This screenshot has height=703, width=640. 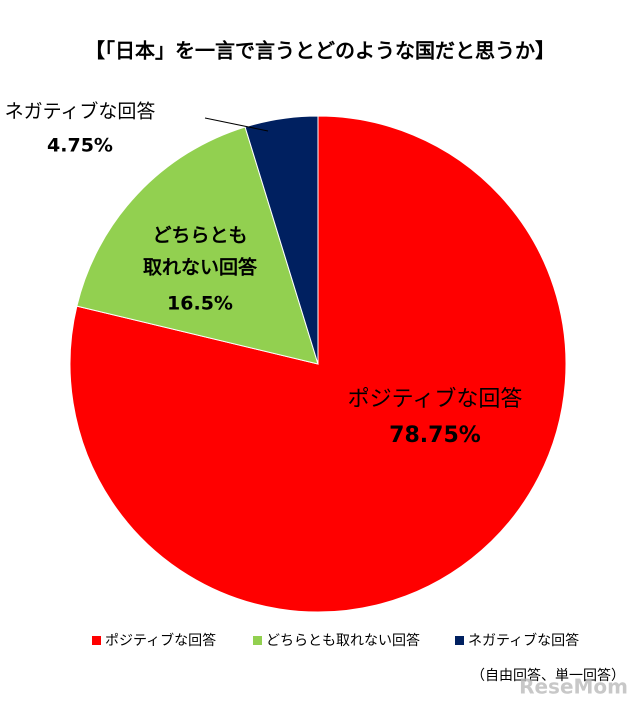 I want to click on slice-label: どちらとも, so click(x=199, y=236).